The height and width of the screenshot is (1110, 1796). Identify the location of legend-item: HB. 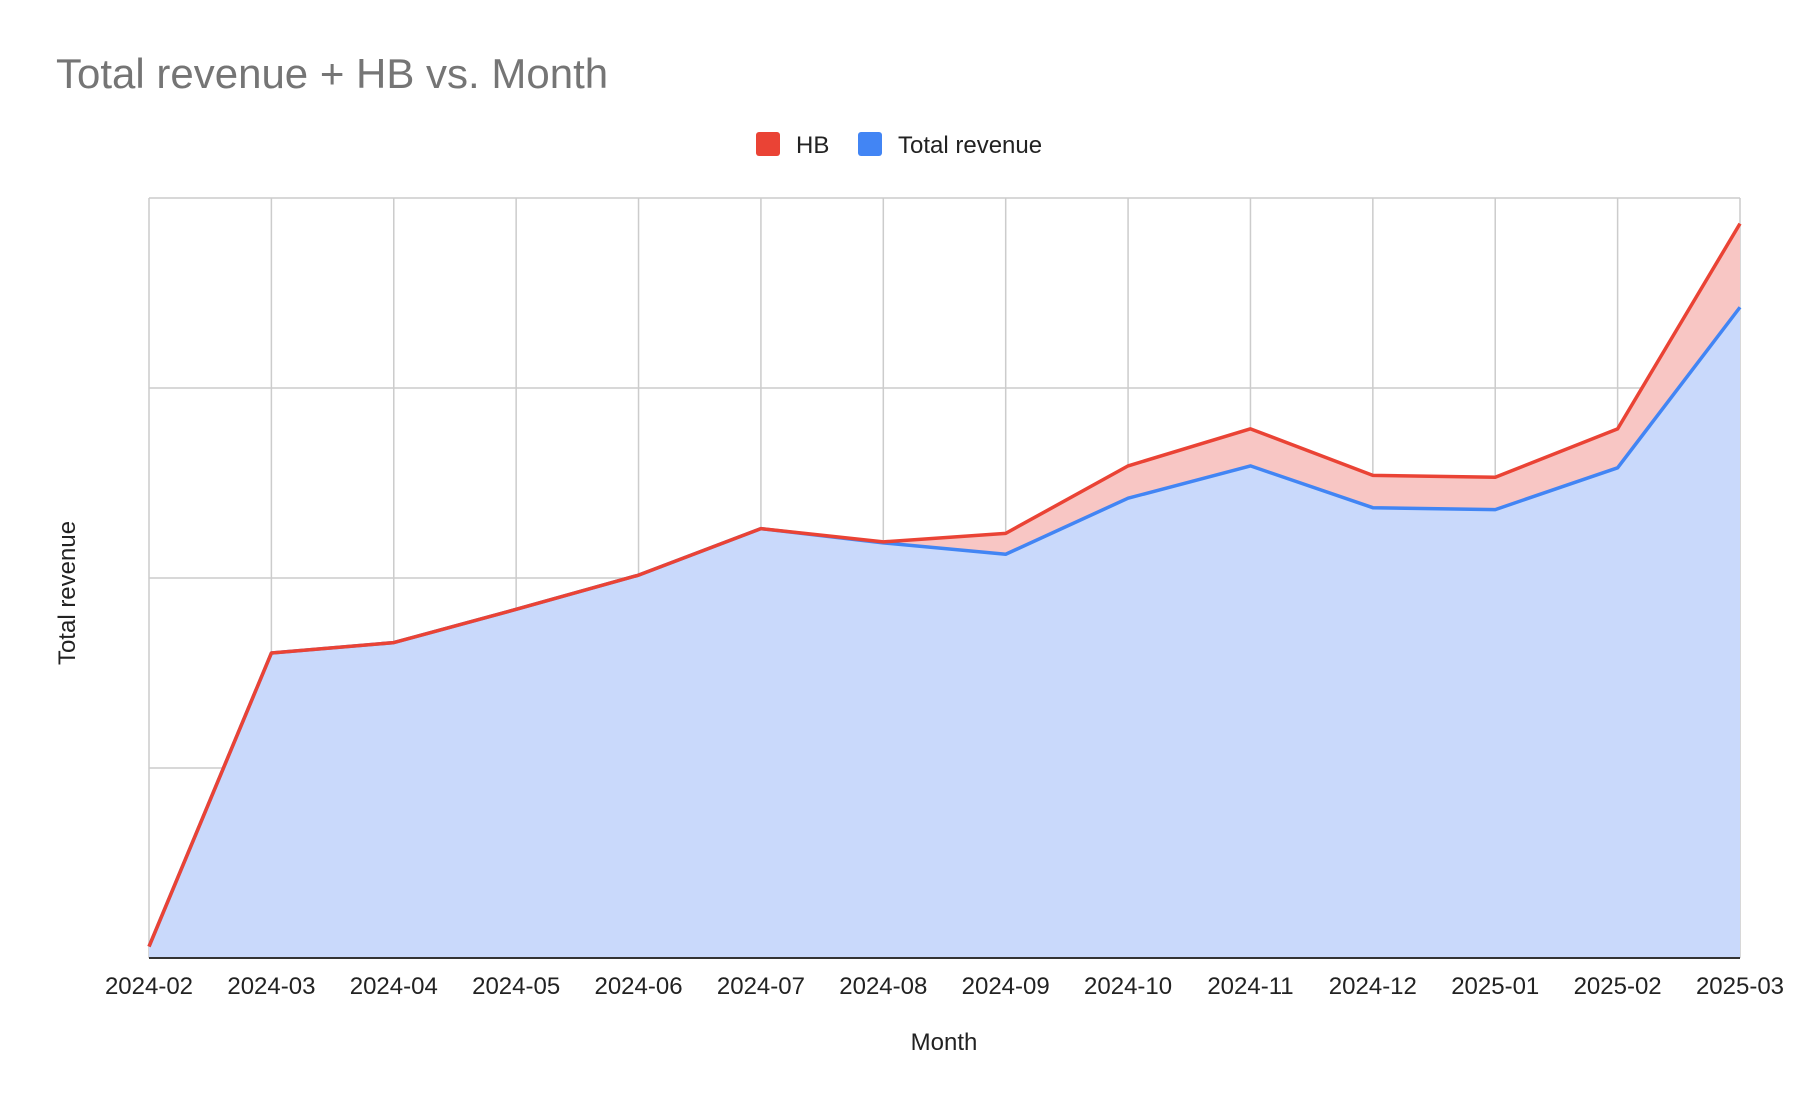
(792, 145).